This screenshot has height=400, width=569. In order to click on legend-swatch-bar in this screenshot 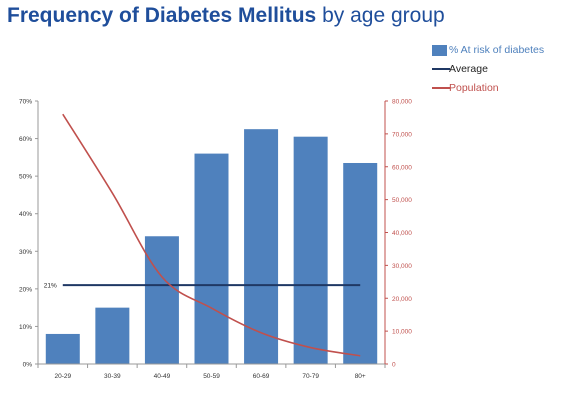, I will do `click(439, 50)`.